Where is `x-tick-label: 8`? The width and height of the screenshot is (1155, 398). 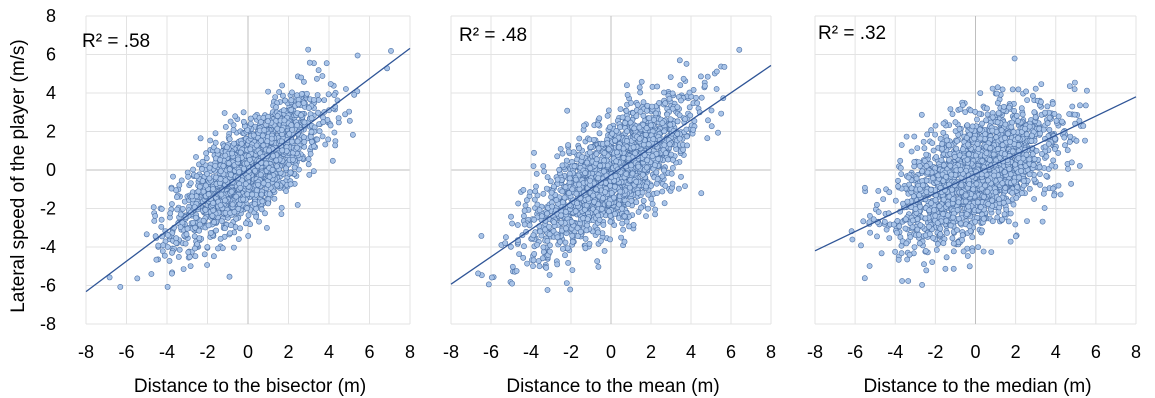 x-tick-label: 8 is located at coordinates (771, 352).